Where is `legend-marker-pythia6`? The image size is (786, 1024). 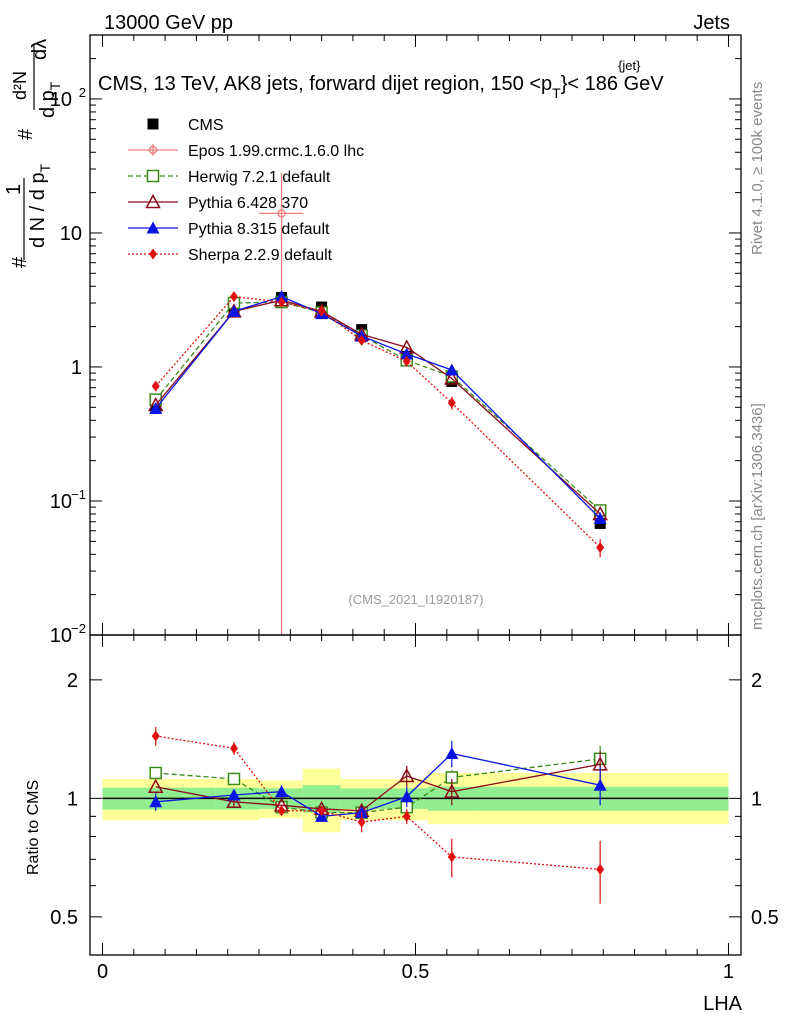 legend-marker-pythia6 is located at coordinates (153, 201).